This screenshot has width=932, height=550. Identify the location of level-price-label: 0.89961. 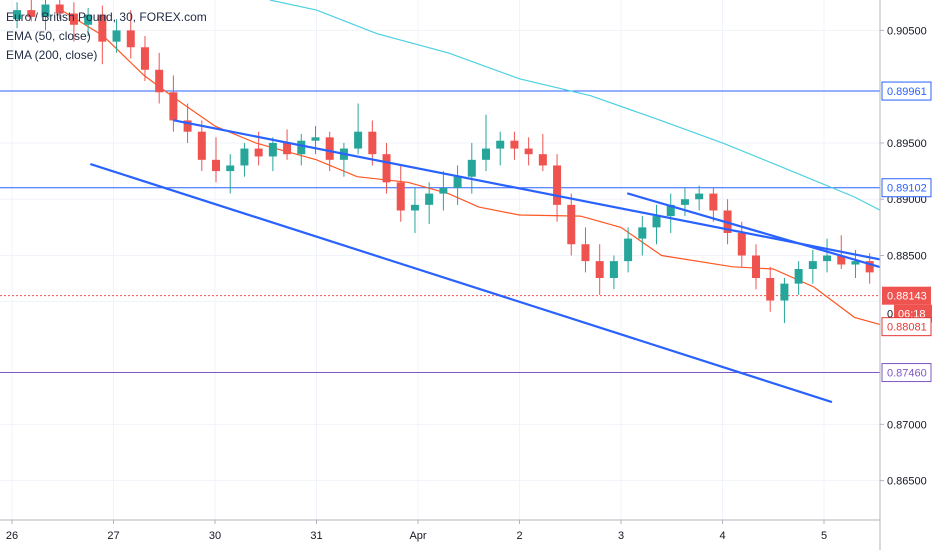
(907, 92).